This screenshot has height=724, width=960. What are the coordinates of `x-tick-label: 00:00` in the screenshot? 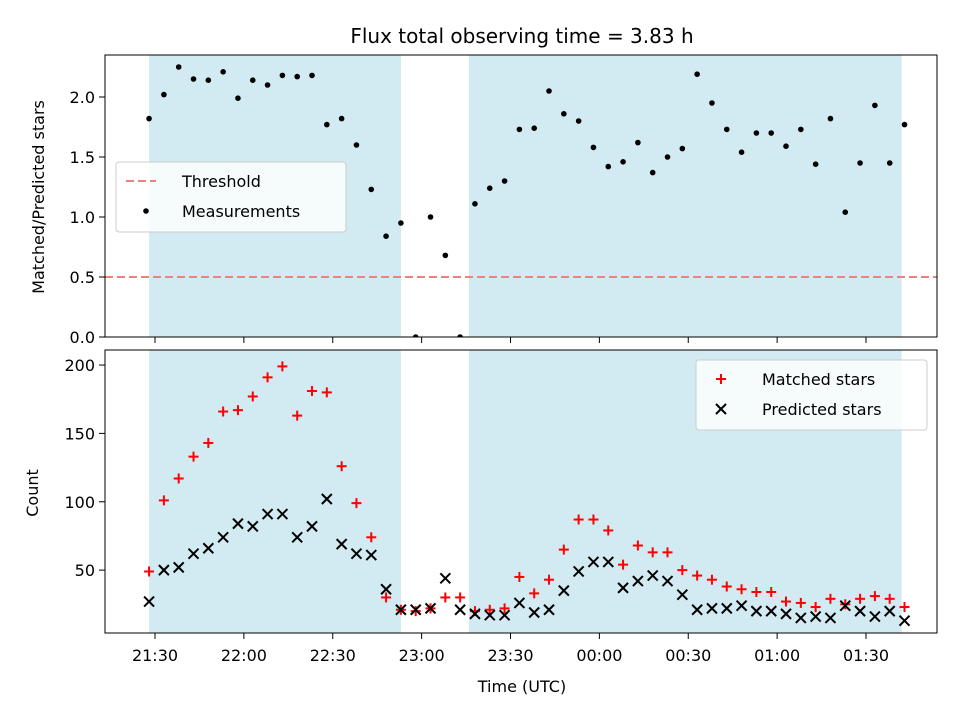 It's located at (599, 655).